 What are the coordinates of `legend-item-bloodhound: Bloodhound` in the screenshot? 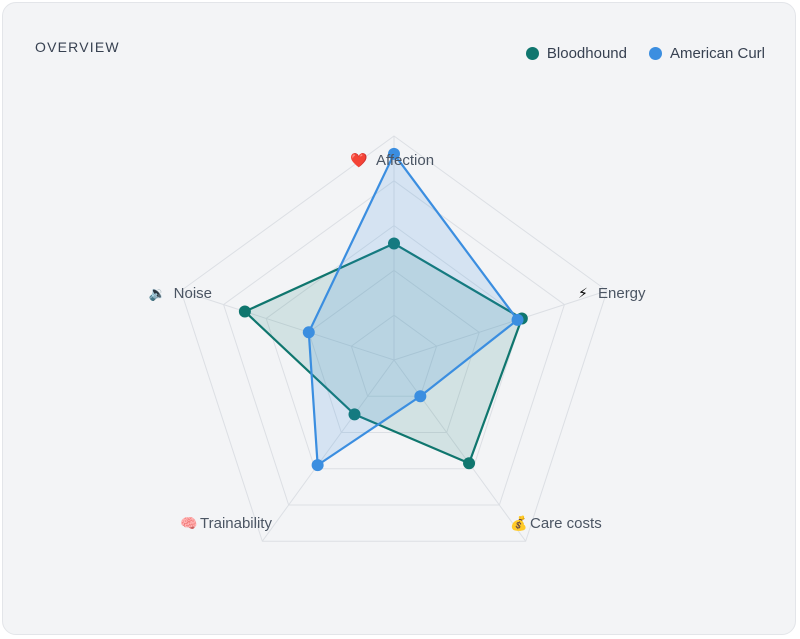 It's located at (576, 53).